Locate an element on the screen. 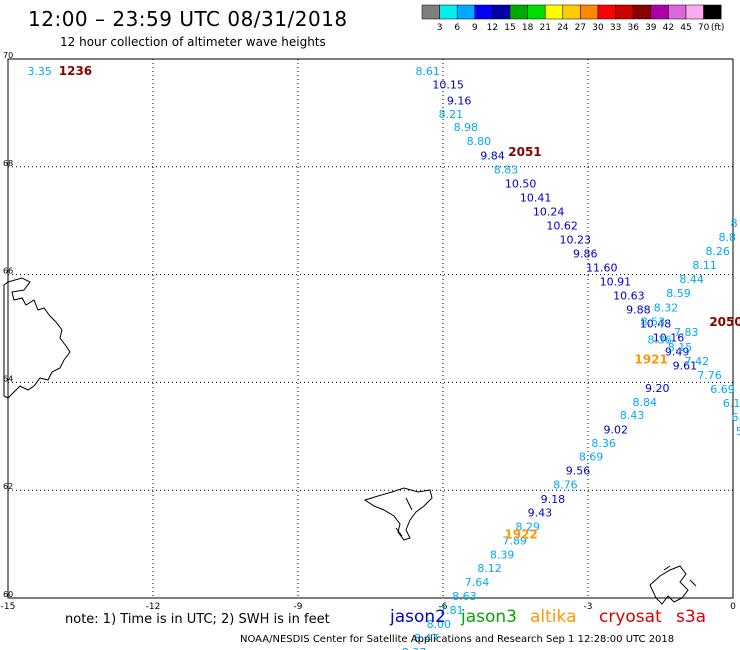  wave-height-label: 10.50 is located at coordinates (521, 183).